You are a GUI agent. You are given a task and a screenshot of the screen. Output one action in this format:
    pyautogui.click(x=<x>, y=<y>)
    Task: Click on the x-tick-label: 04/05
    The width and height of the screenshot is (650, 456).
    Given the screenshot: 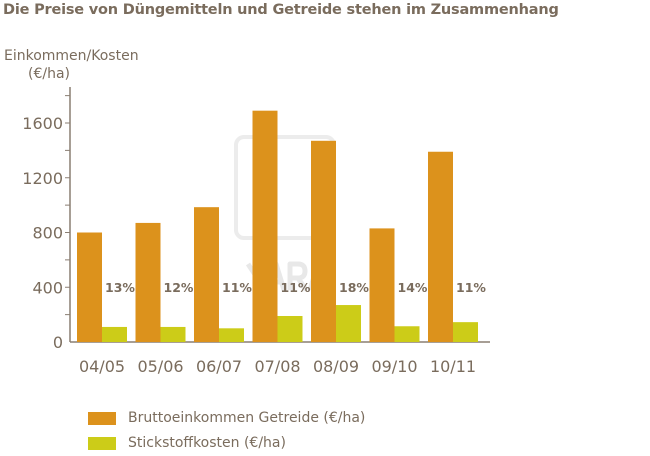 What is the action you would take?
    pyautogui.click(x=102, y=366)
    